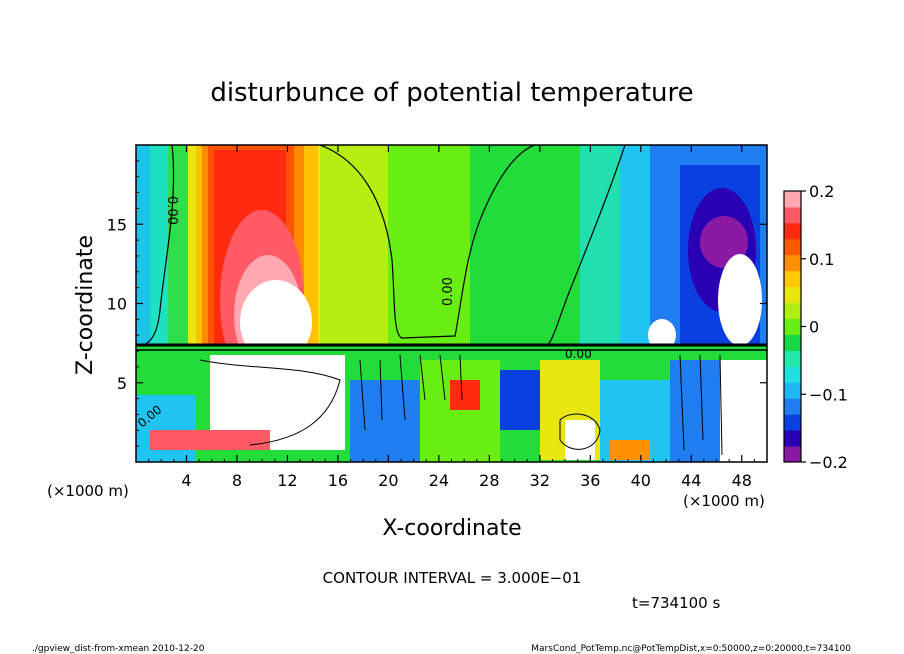 This screenshot has width=904, height=654. What do you see at coordinates (452, 578) in the screenshot?
I see `contour-interval: CONTOUR INTERVAL = 3.000E−01` at bounding box center [452, 578].